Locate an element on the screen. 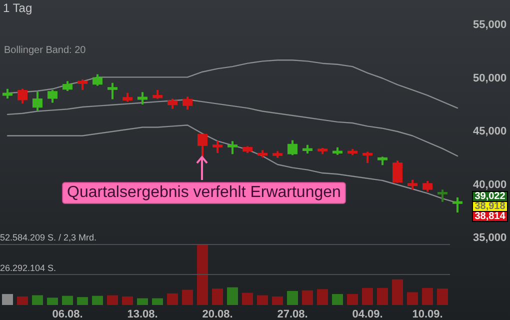  x-tick-label: 06.08. is located at coordinates (67, 314).